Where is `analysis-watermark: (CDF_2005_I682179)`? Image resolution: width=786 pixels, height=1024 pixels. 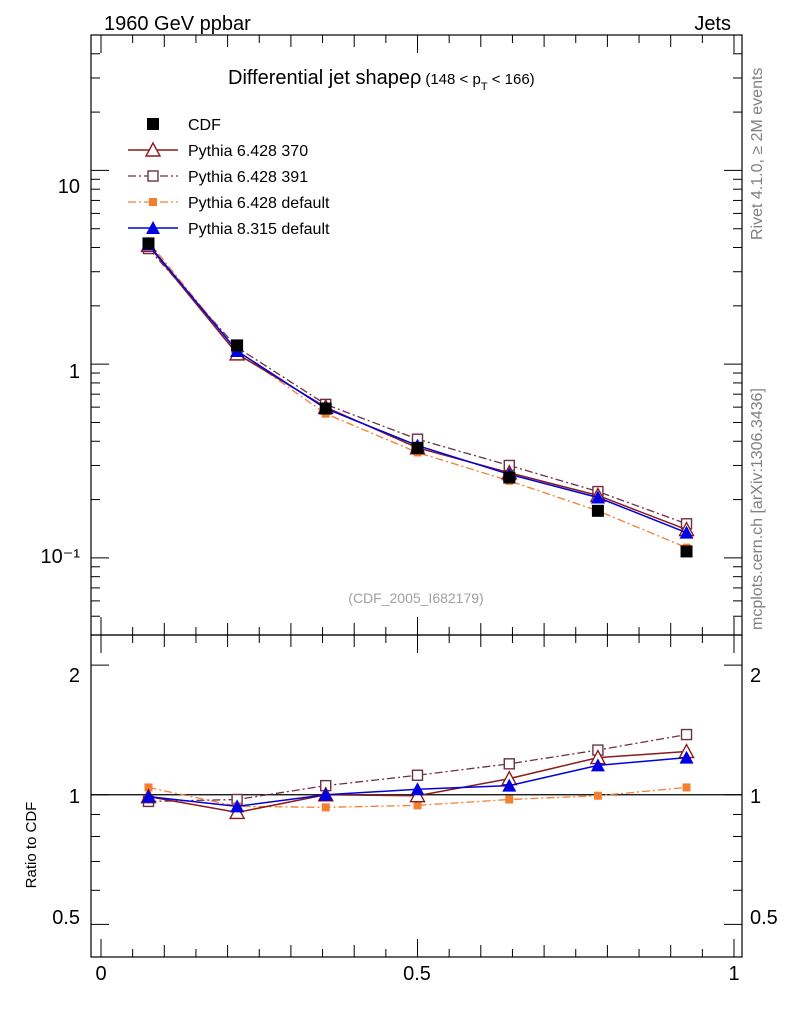
analysis-watermark: (CDF_2005_I682179) is located at coordinates (415, 598).